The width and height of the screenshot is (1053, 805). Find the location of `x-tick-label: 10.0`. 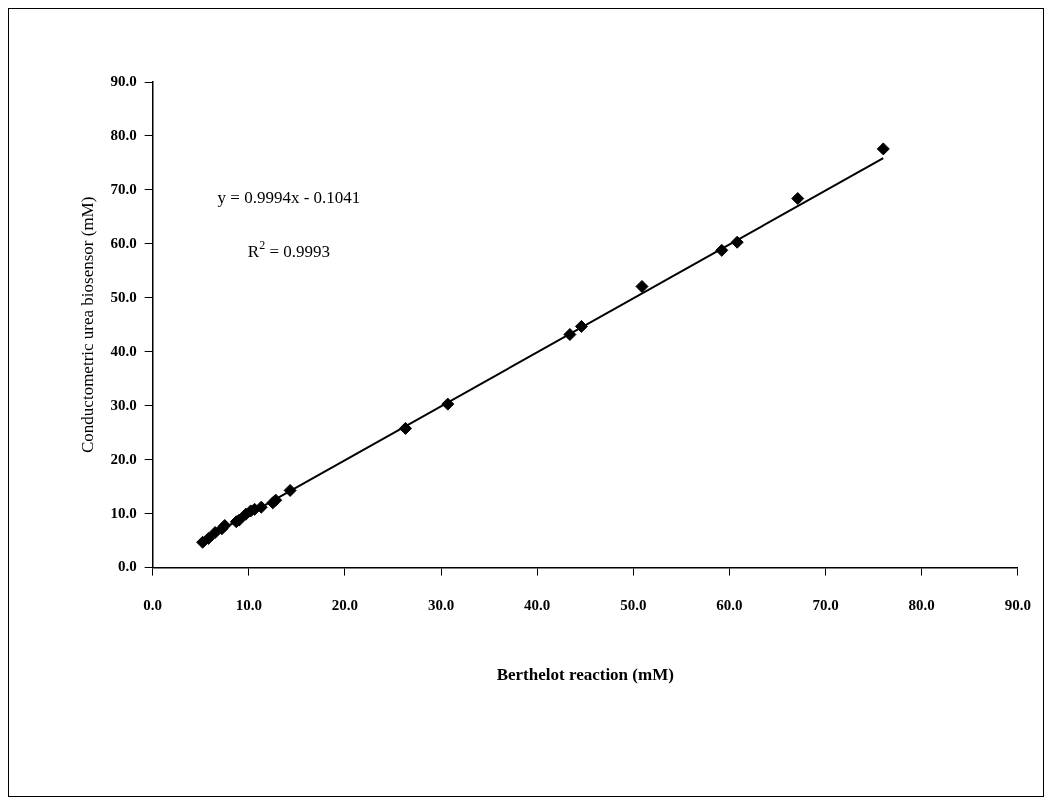

x-tick-label: 10.0 is located at coordinates (248, 605).